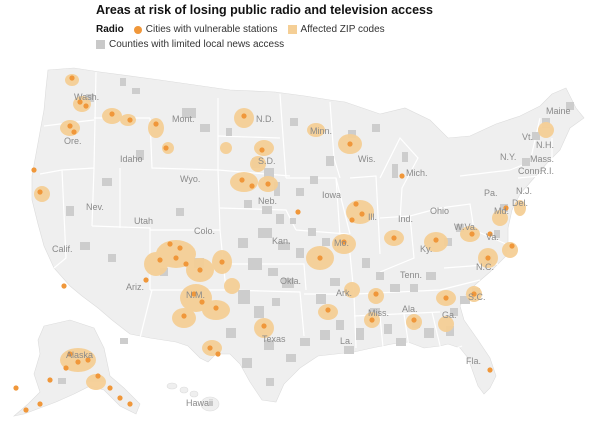 This screenshot has width=600, height=439. Describe the element at coordinates (292, 29) in the screenshot. I see `zip-swatch-icon` at that location.